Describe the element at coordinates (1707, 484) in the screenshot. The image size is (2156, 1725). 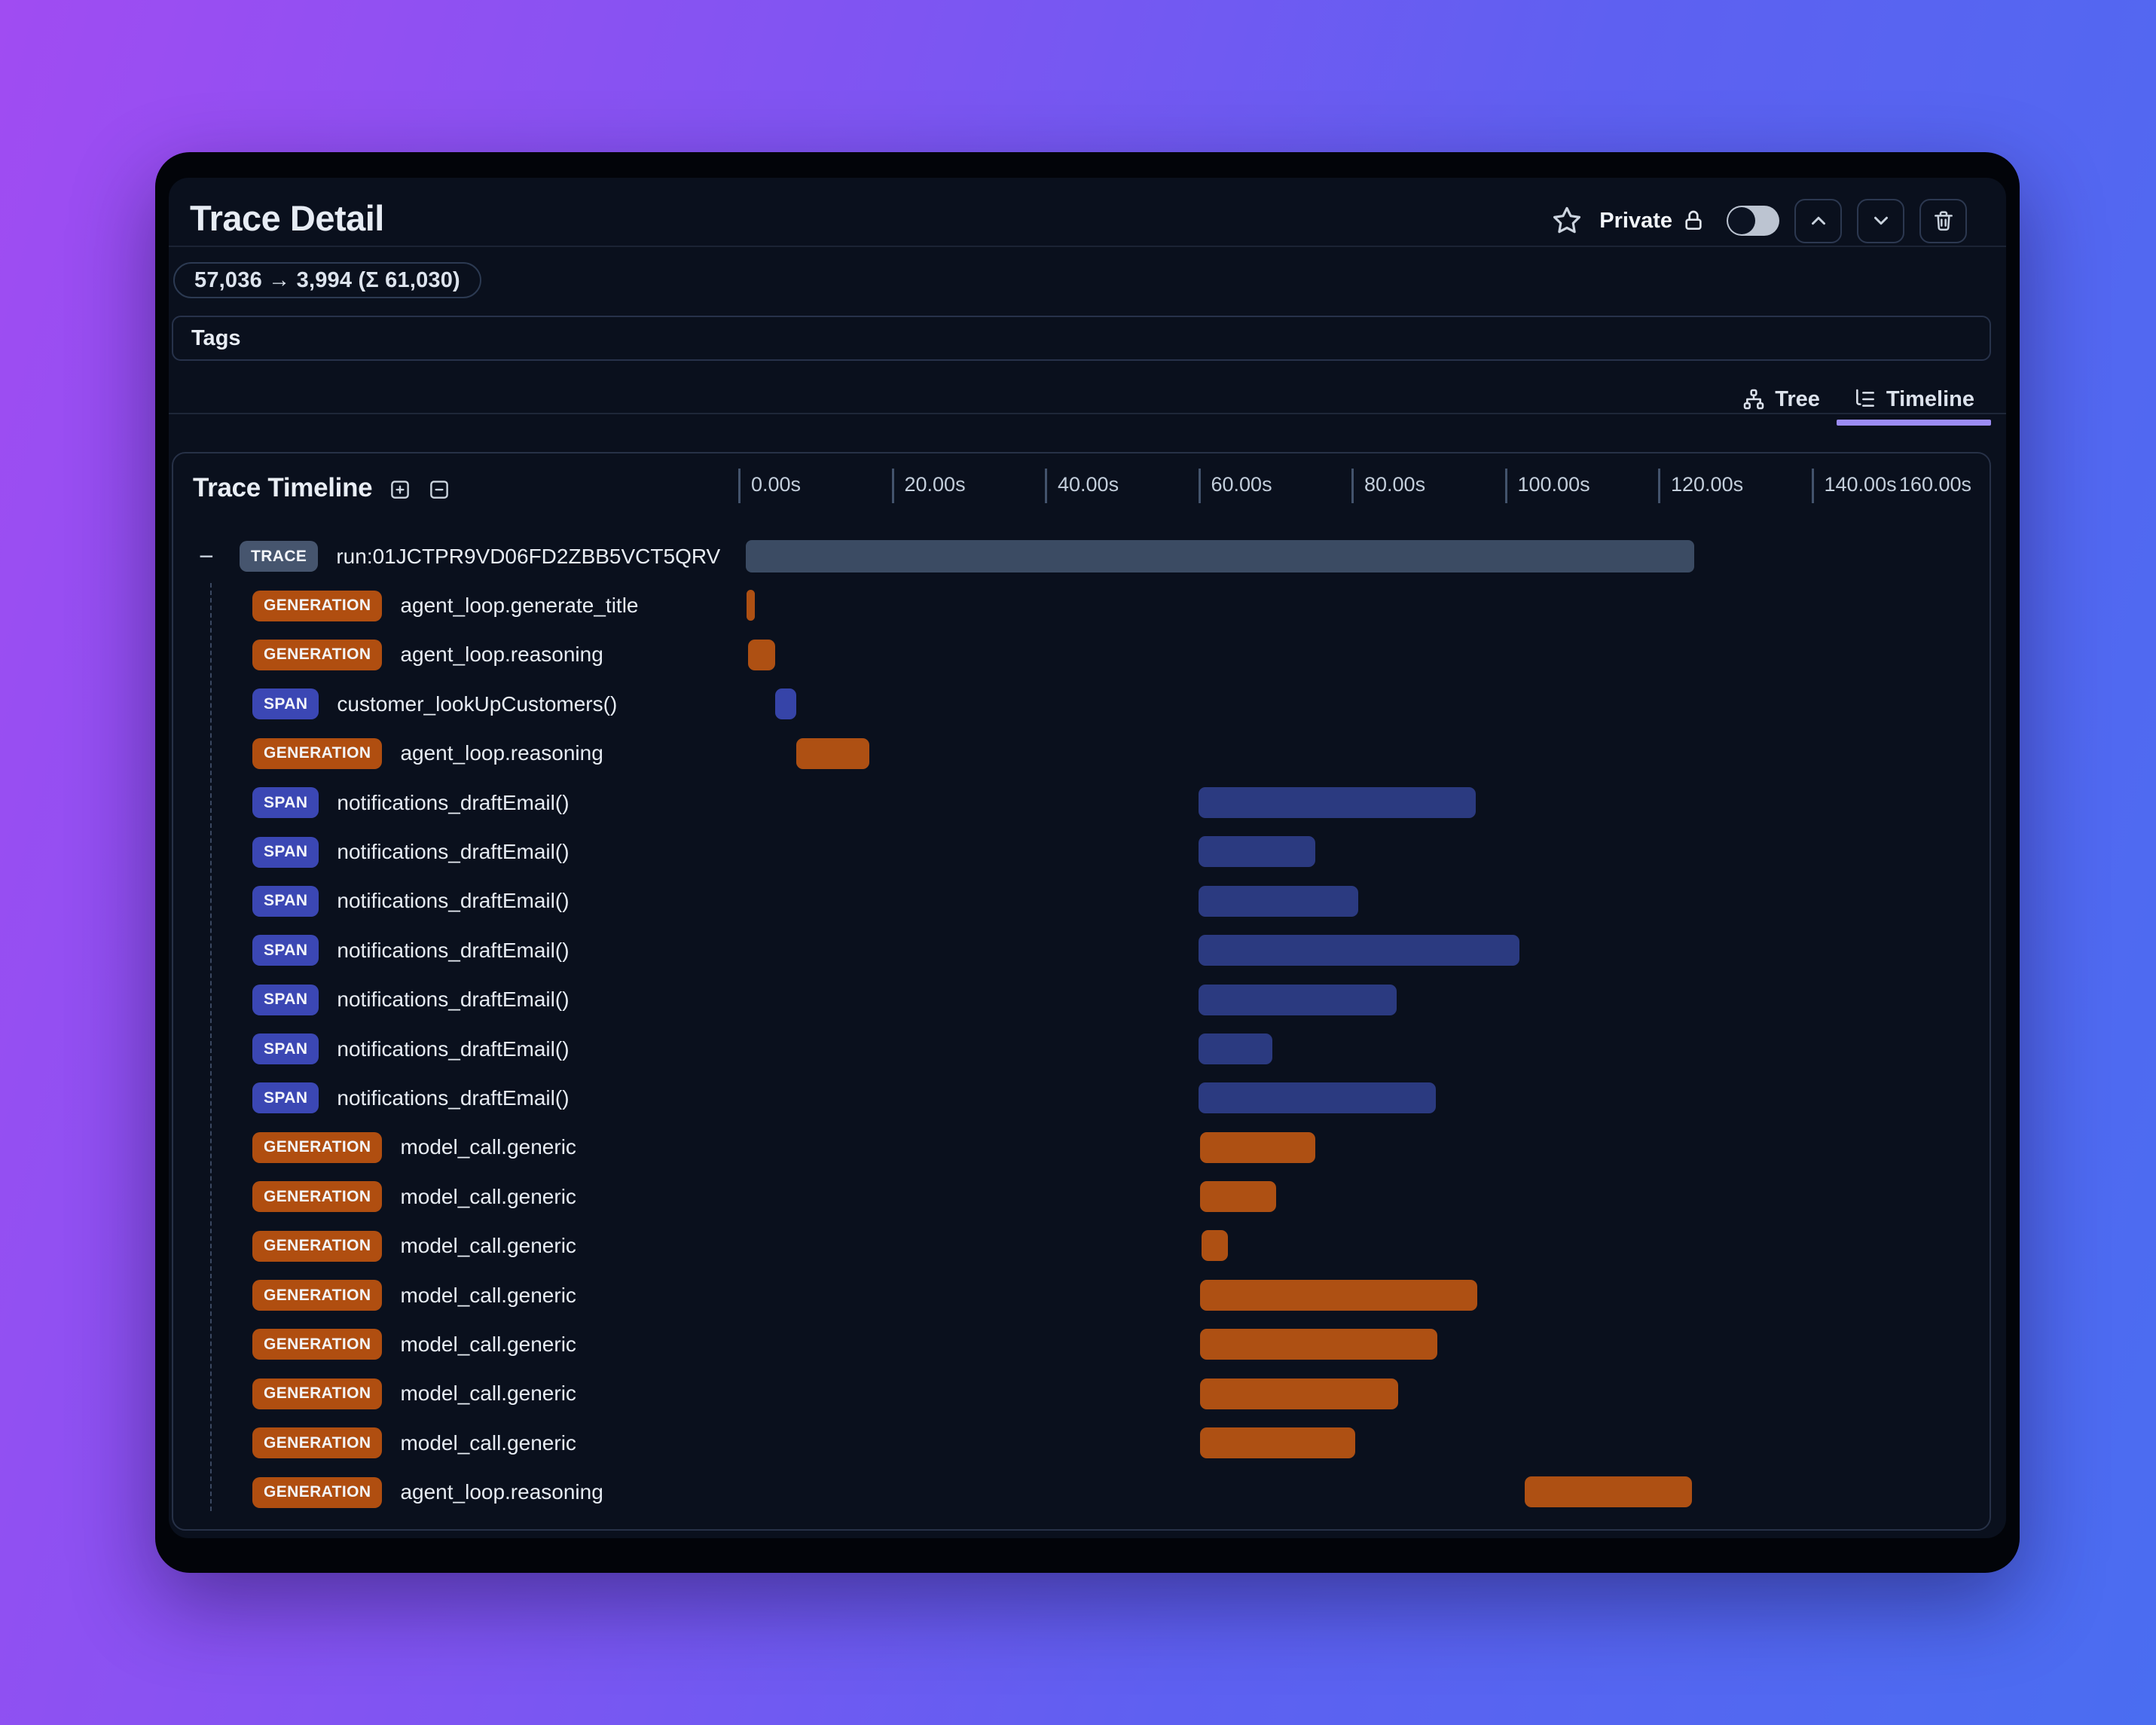
I see `tick-label: 120.00s` at that location.